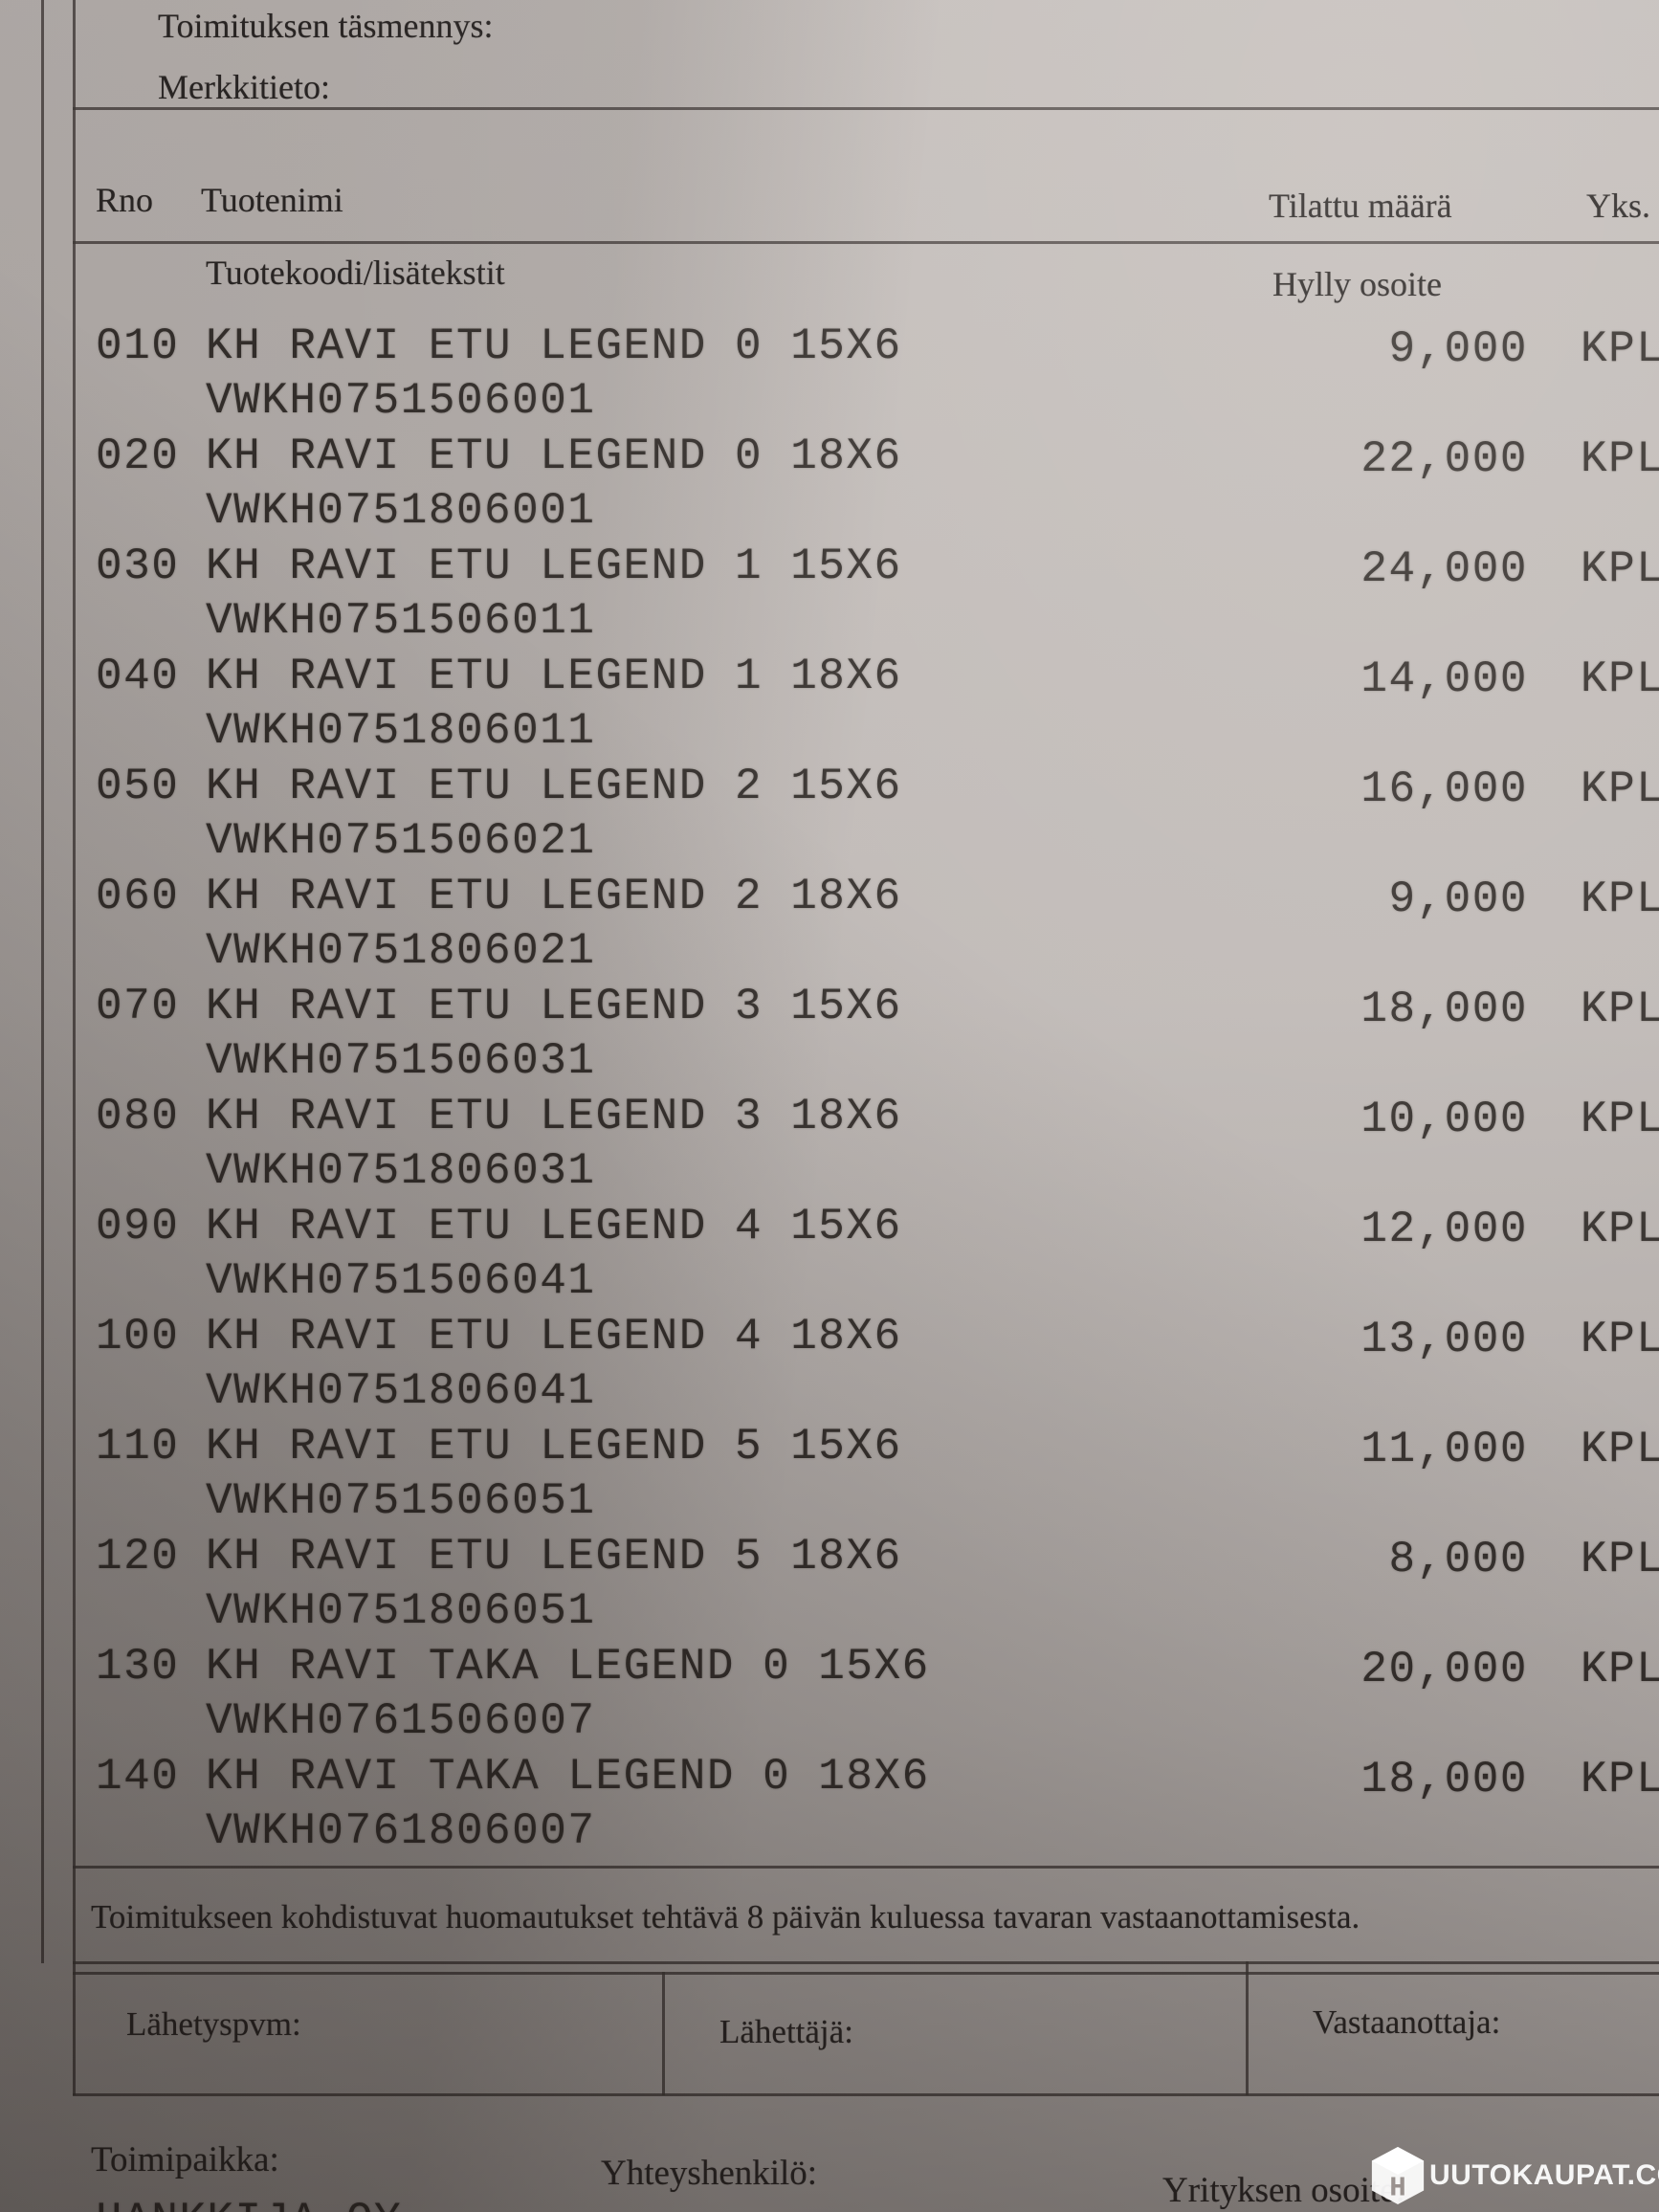 This screenshot has width=1659, height=2212. Describe the element at coordinates (401, 621) in the screenshot. I see `row-product-code: VWKH0751506011` at that location.